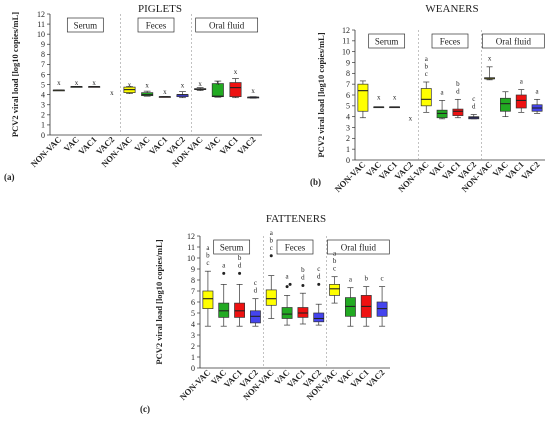  I want to click on panel-title: PIGLETS, so click(160, 9).